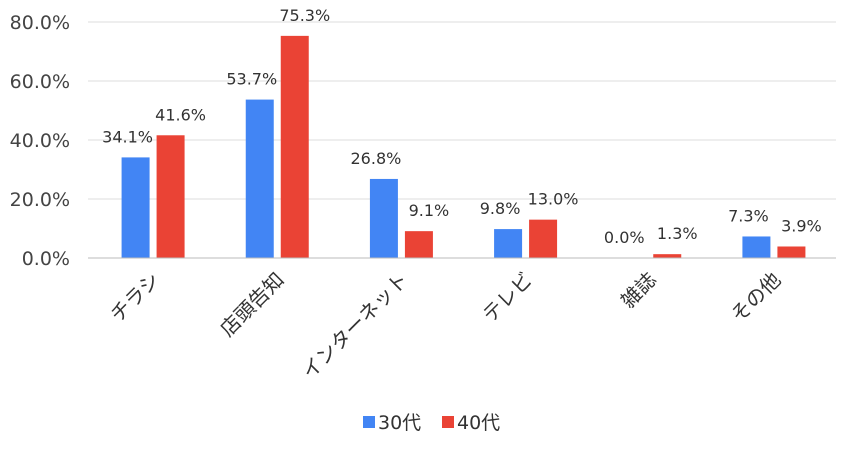 The image size is (846, 465). What do you see at coordinates (431, 423) in the screenshot?
I see `legend: 30代 40代` at bounding box center [431, 423].